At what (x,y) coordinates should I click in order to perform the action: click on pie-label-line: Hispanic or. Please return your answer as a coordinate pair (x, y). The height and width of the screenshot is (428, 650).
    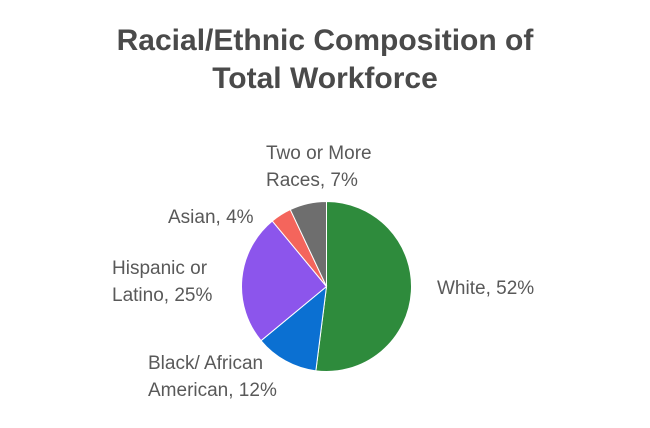
    Looking at the image, I should click on (160, 268).